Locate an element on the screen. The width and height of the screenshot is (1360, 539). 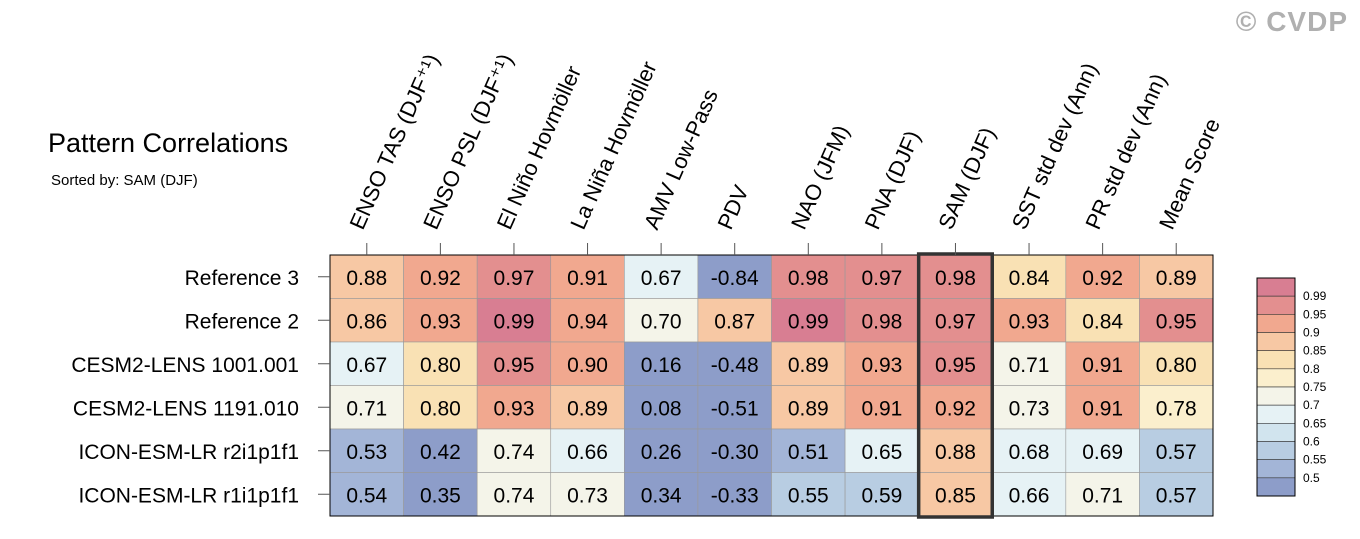
colorbar-frame is located at coordinates (1276, 387).